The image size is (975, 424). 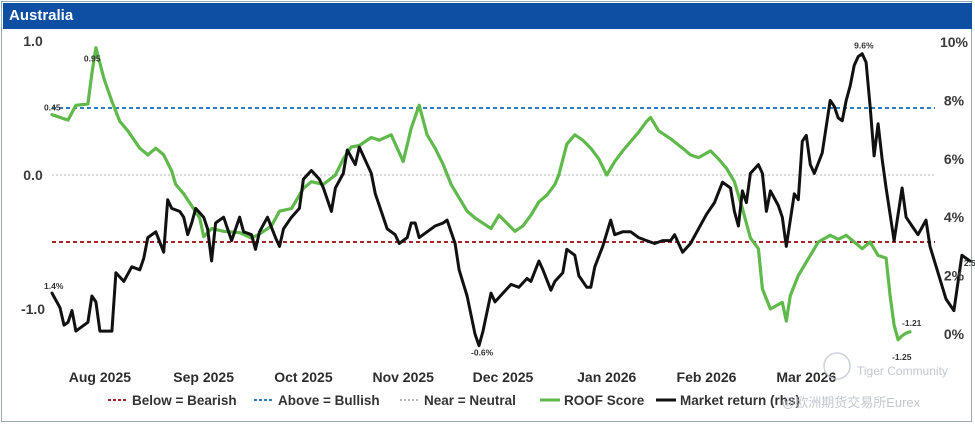 What do you see at coordinates (33, 41) in the screenshot?
I see `left-tick-label: 1.0` at bounding box center [33, 41].